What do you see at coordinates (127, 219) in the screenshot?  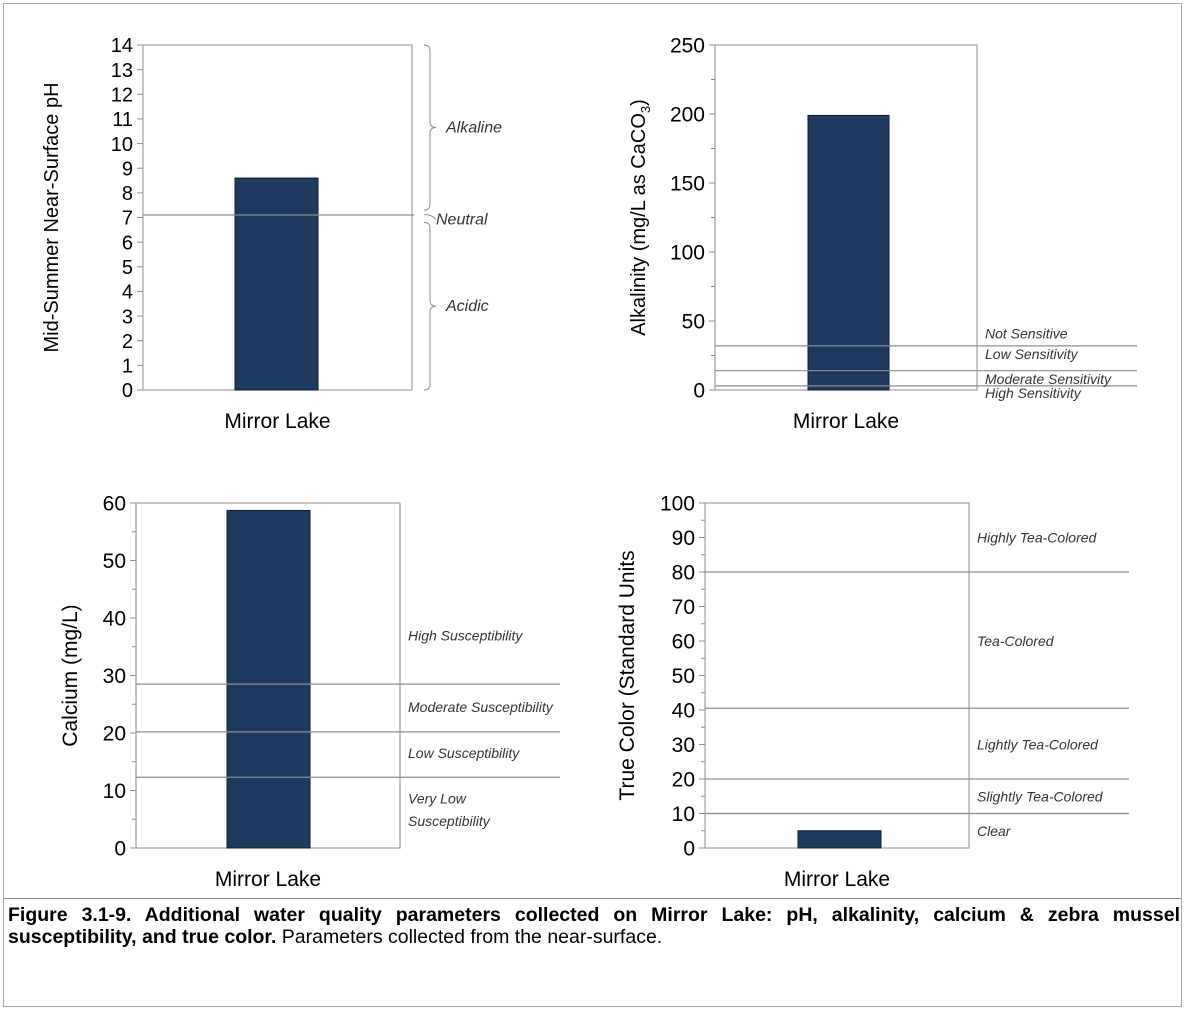 I see `y-tick-label: 7` at bounding box center [127, 219].